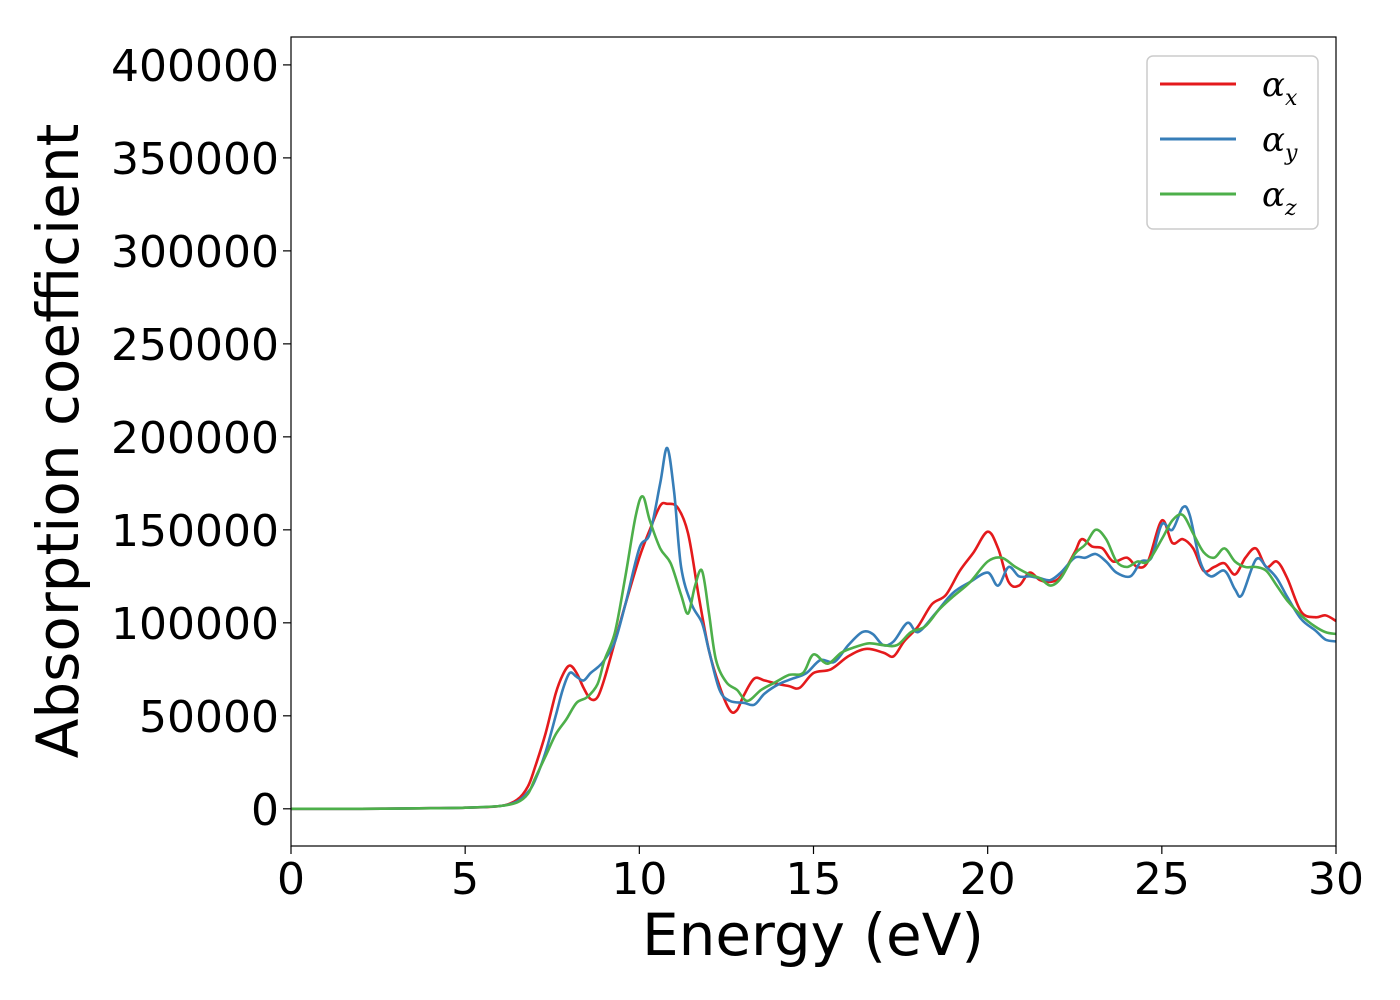  I want to click on y-tick-label: 300000, so click(195, 252).